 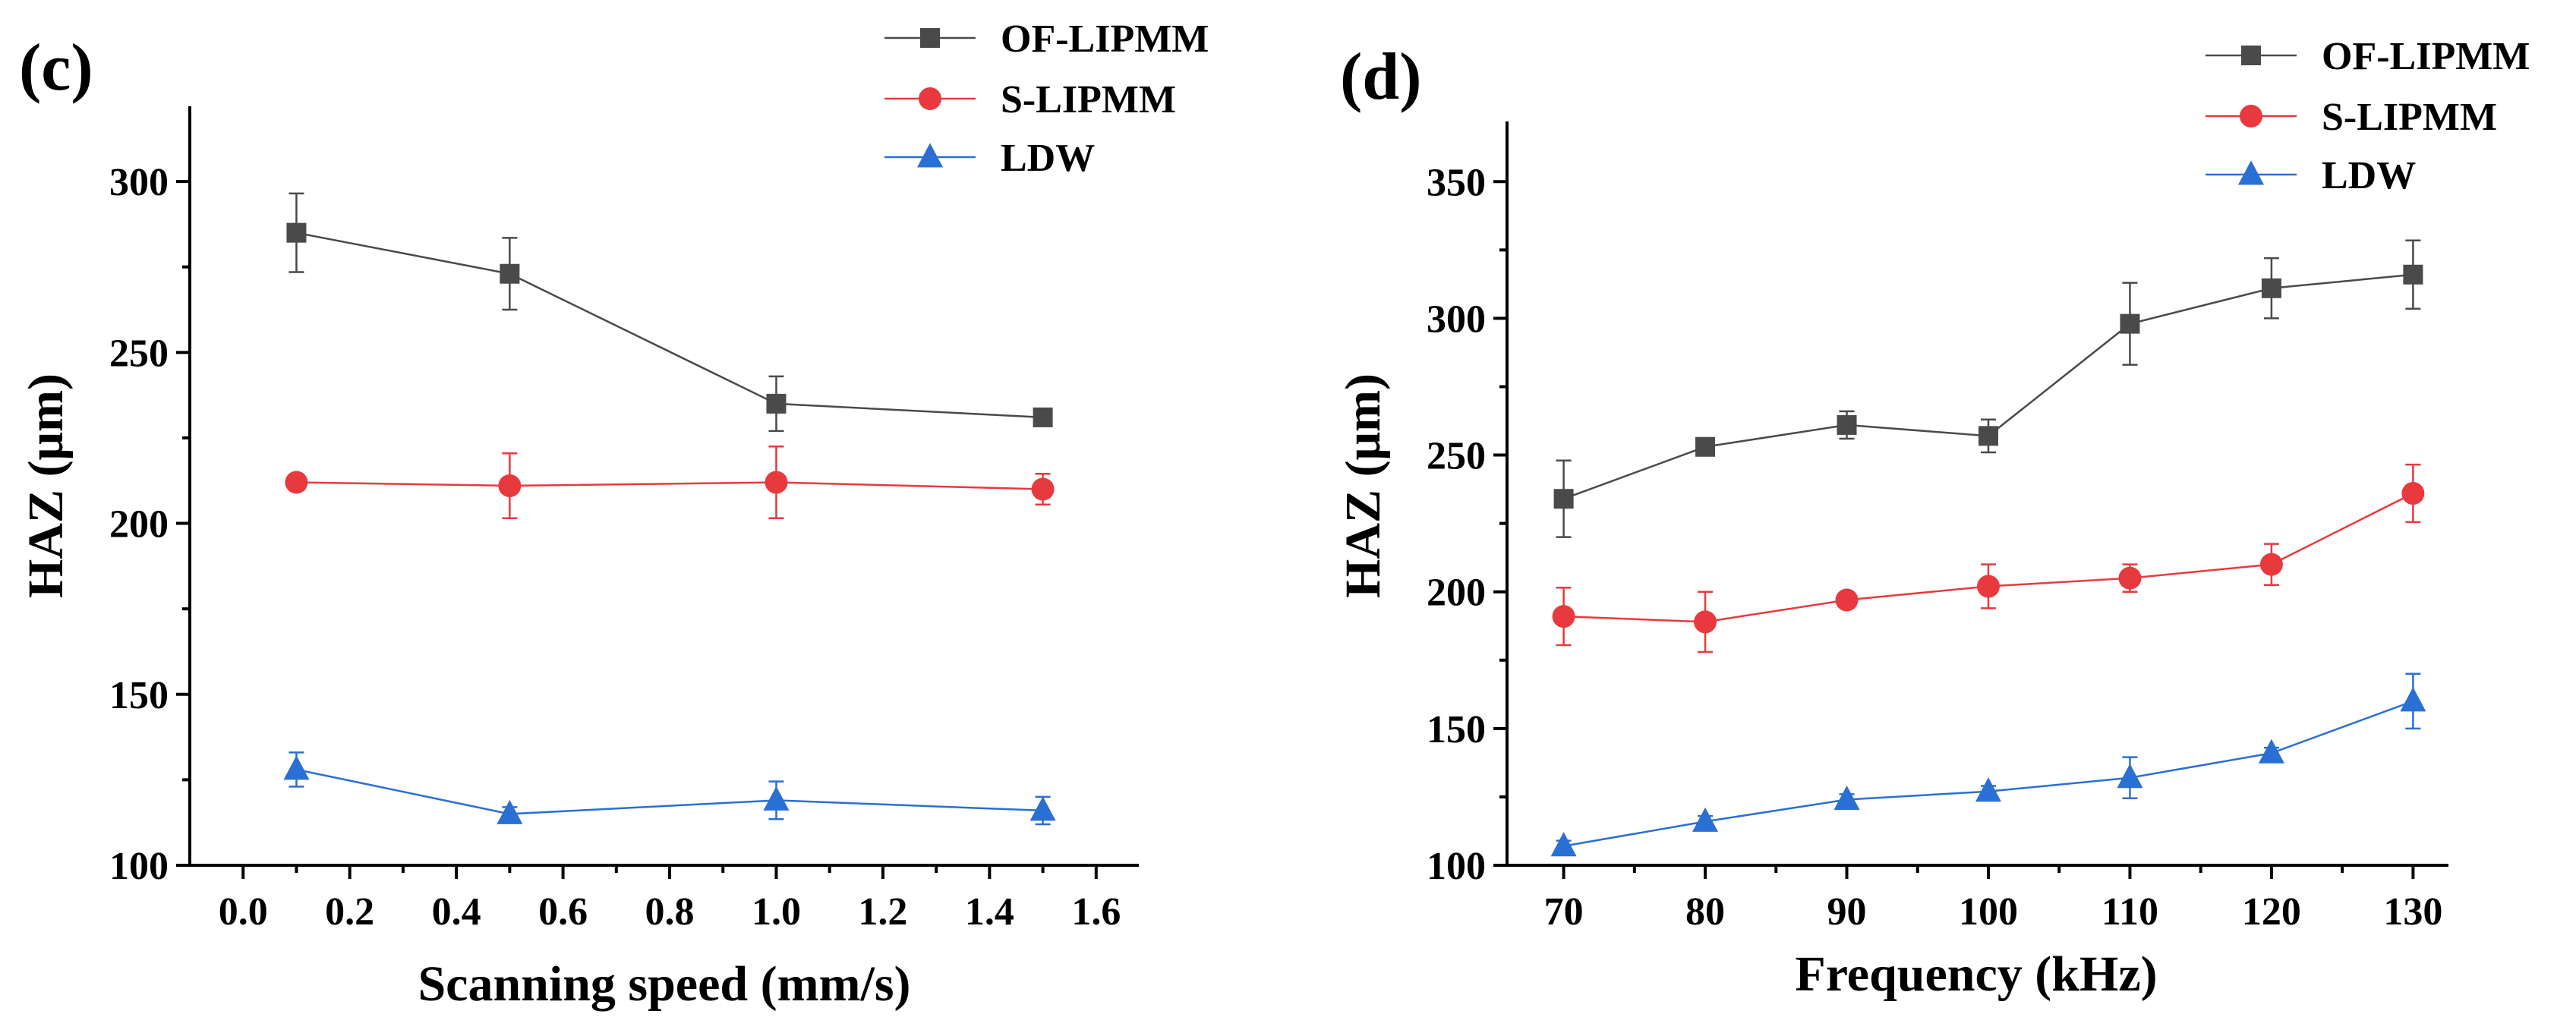 What do you see at coordinates (1456, 182) in the screenshot?
I see `y-tick-label: 350` at bounding box center [1456, 182].